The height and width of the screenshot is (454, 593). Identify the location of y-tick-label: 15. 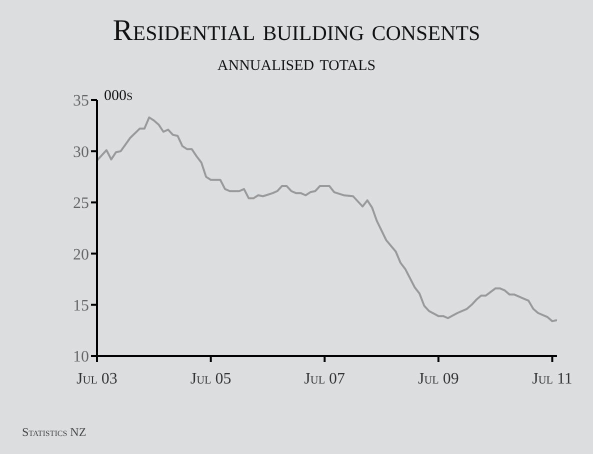
(81, 305).